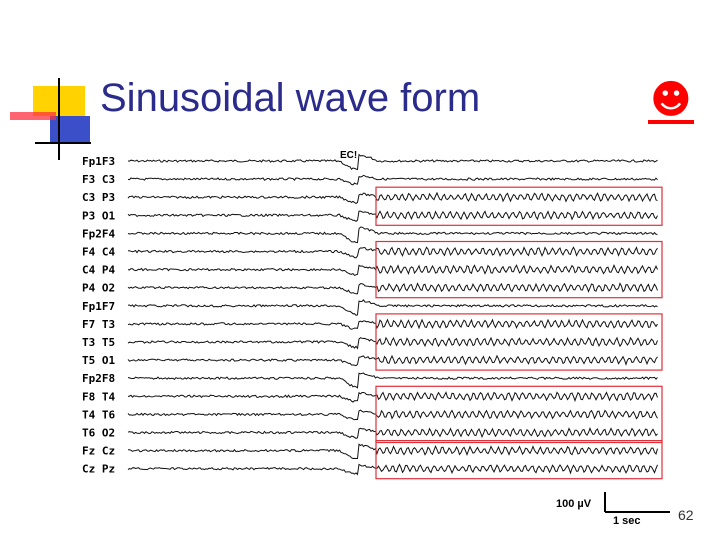  Describe the element at coordinates (98, 288) in the screenshot. I see `channel-label: P4 O2` at that location.